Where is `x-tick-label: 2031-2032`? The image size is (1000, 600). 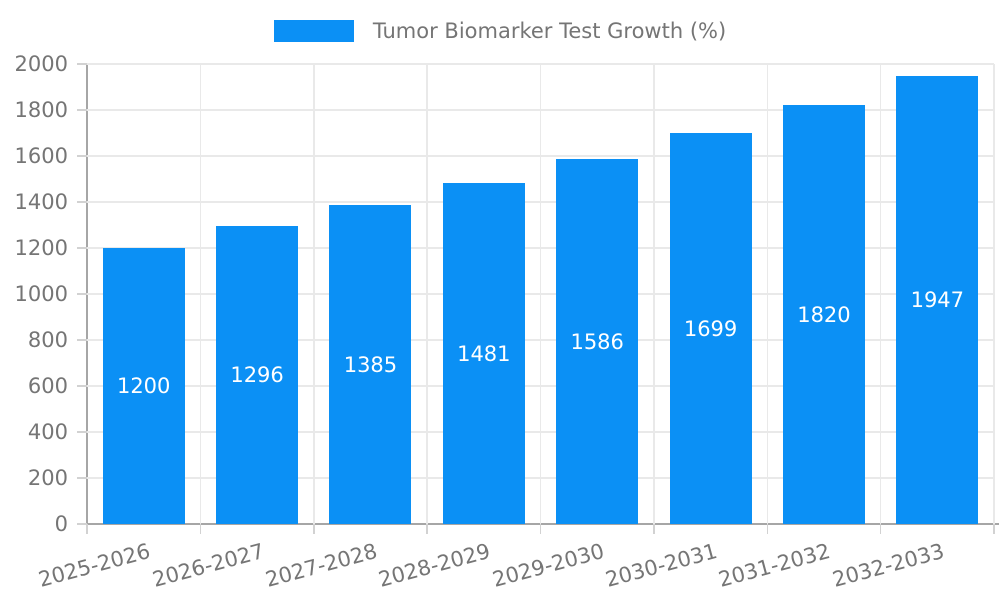 x-tick-label: 2031-2032 is located at coordinates (775, 565).